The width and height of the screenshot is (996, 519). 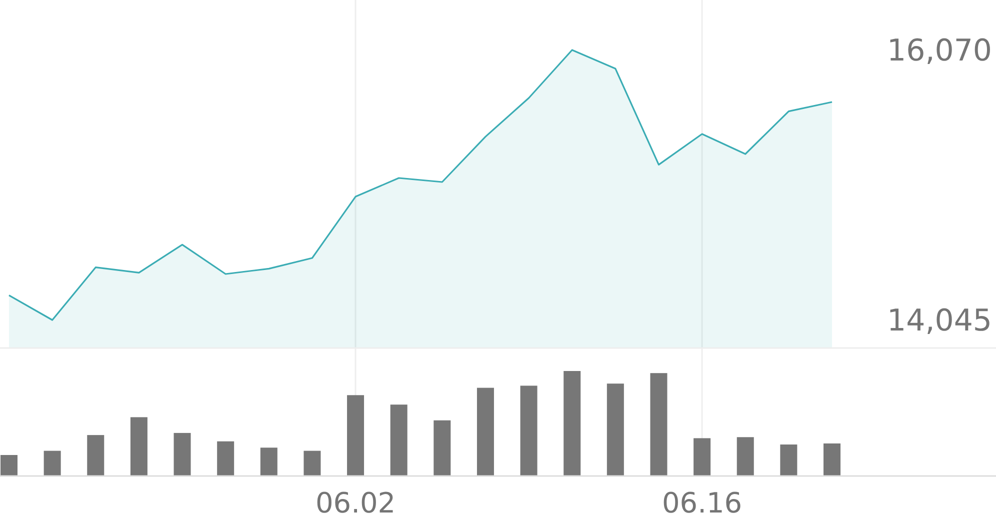 I want to click on y-tick-label: 16,070, so click(x=939, y=51).